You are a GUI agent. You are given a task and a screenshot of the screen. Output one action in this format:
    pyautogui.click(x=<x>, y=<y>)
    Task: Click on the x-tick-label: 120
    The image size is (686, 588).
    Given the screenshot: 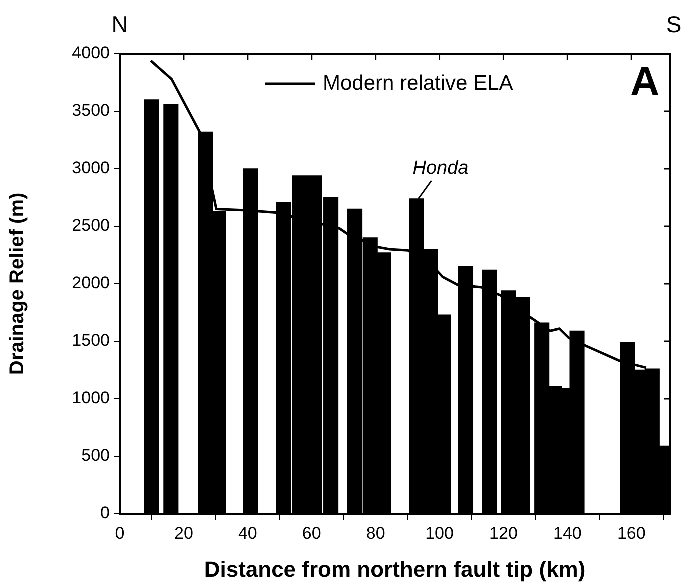 What is the action you would take?
    pyautogui.click(x=504, y=533)
    